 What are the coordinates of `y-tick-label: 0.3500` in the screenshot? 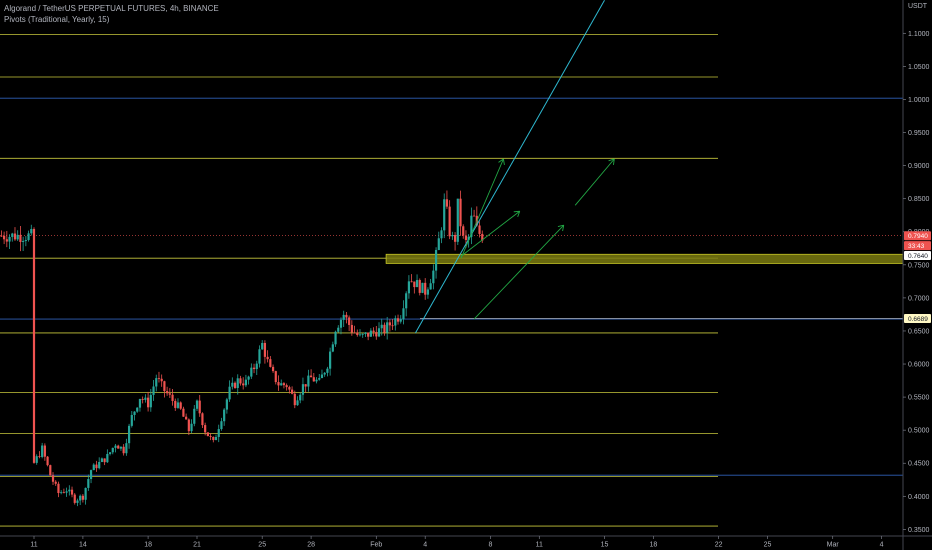 It's located at (919, 530).